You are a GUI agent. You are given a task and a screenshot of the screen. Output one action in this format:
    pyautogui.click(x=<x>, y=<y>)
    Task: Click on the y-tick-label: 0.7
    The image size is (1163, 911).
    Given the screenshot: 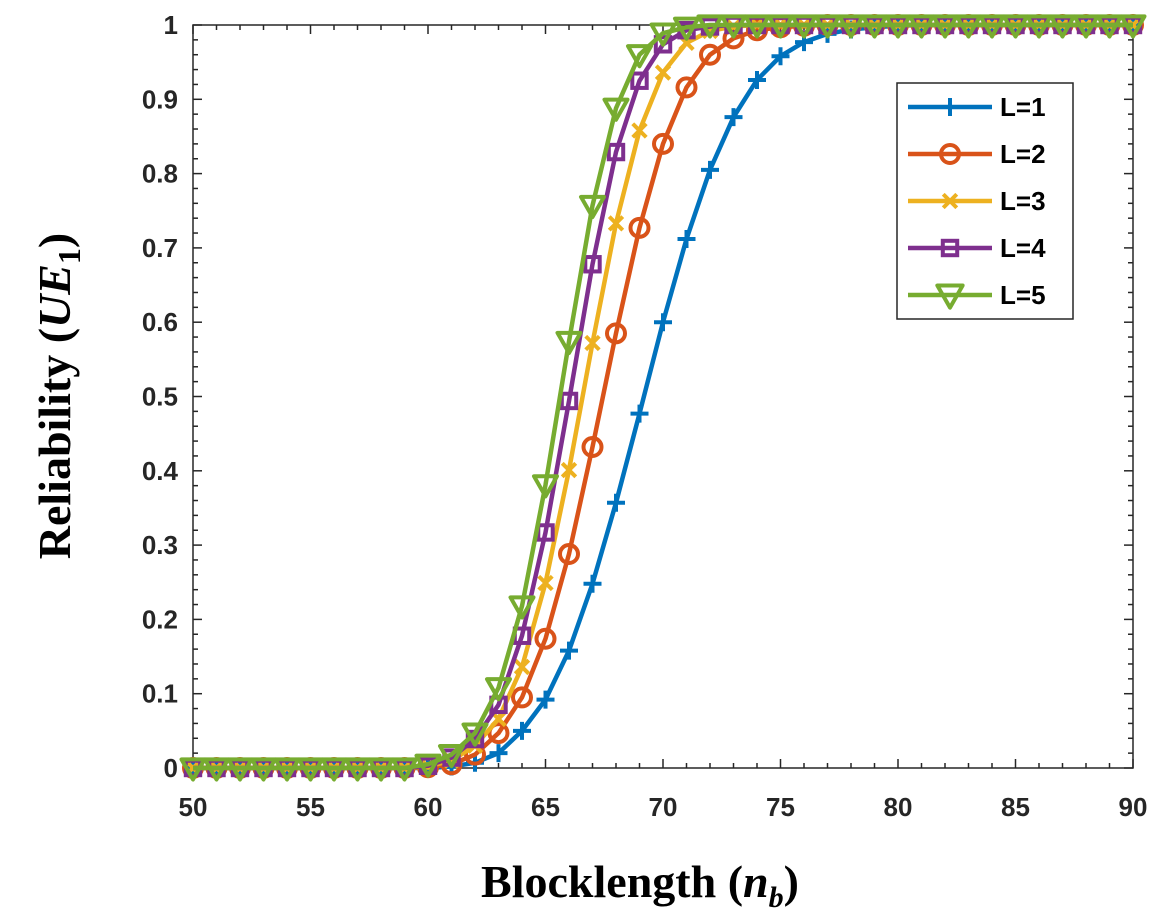 What is the action you would take?
    pyautogui.click(x=160, y=248)
    